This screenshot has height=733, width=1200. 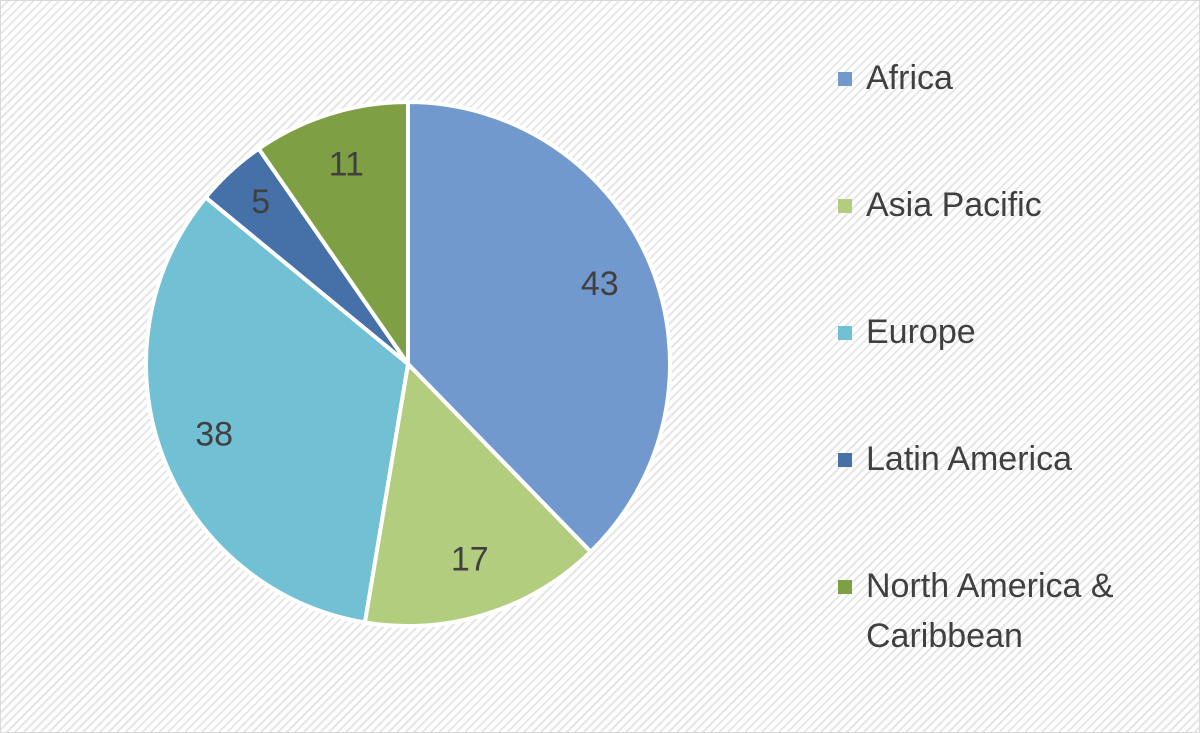 What do you see at coordinates (600, 284) in the screenshot?
I see `data-label: 43` at bounding box center [600, 284].